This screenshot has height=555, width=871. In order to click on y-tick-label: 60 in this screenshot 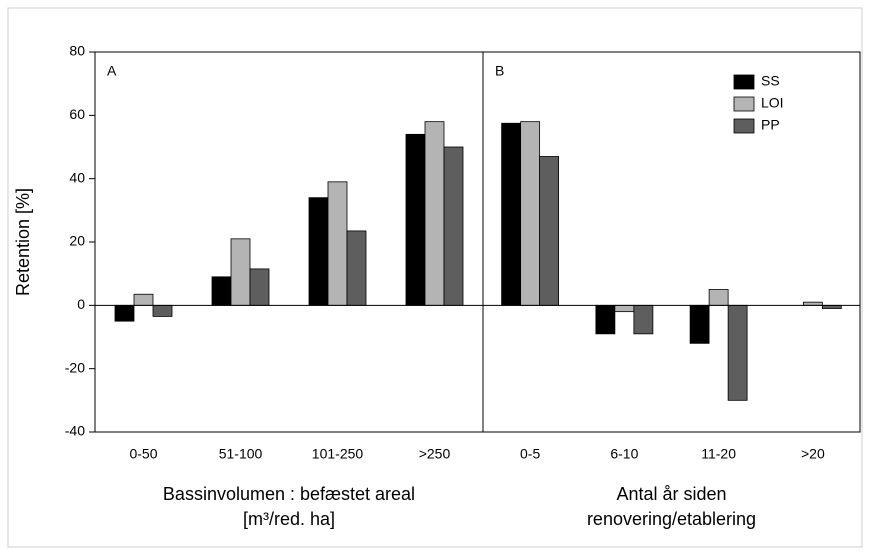, I will do `click(77, 114)`.